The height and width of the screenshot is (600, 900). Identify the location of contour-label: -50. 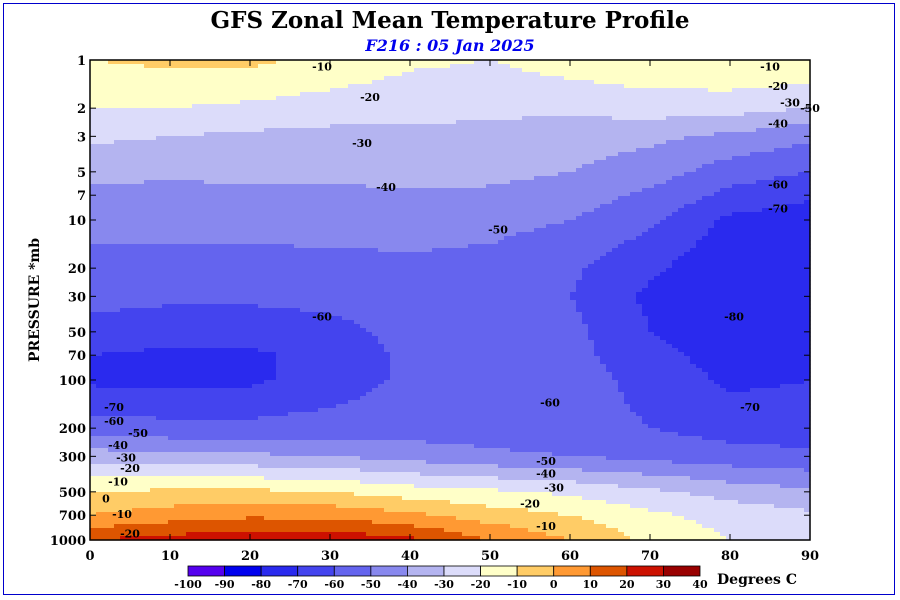
(498, 230).